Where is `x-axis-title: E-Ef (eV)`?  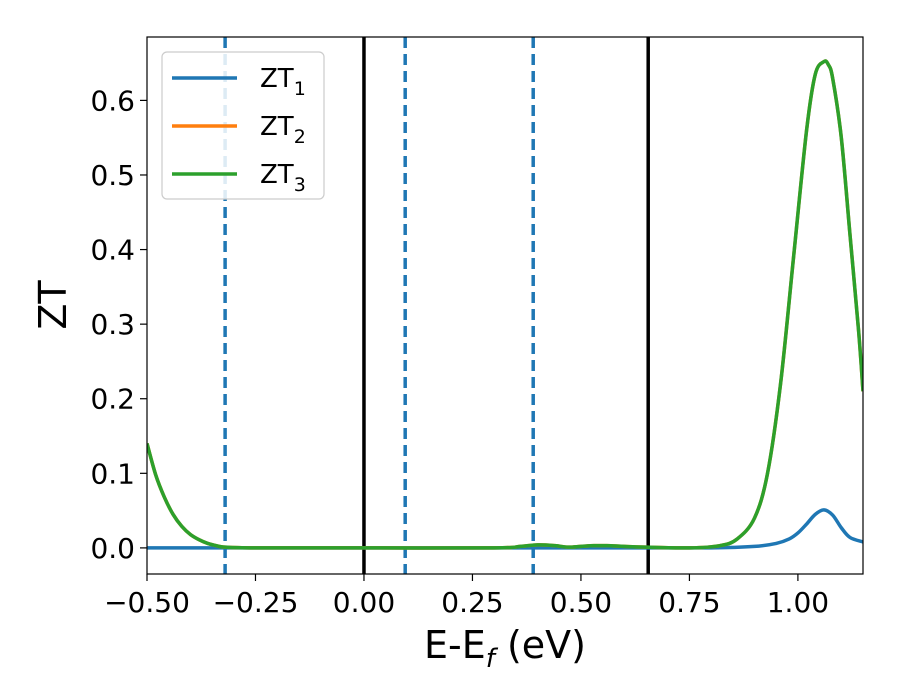
x-axis-title: E-Ef (eV) is located at coordinates (505, 648).